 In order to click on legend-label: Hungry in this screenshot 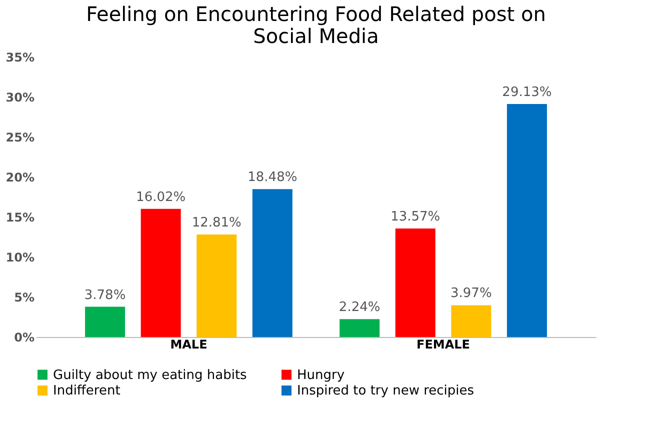, I will do `click(321, 375)`.